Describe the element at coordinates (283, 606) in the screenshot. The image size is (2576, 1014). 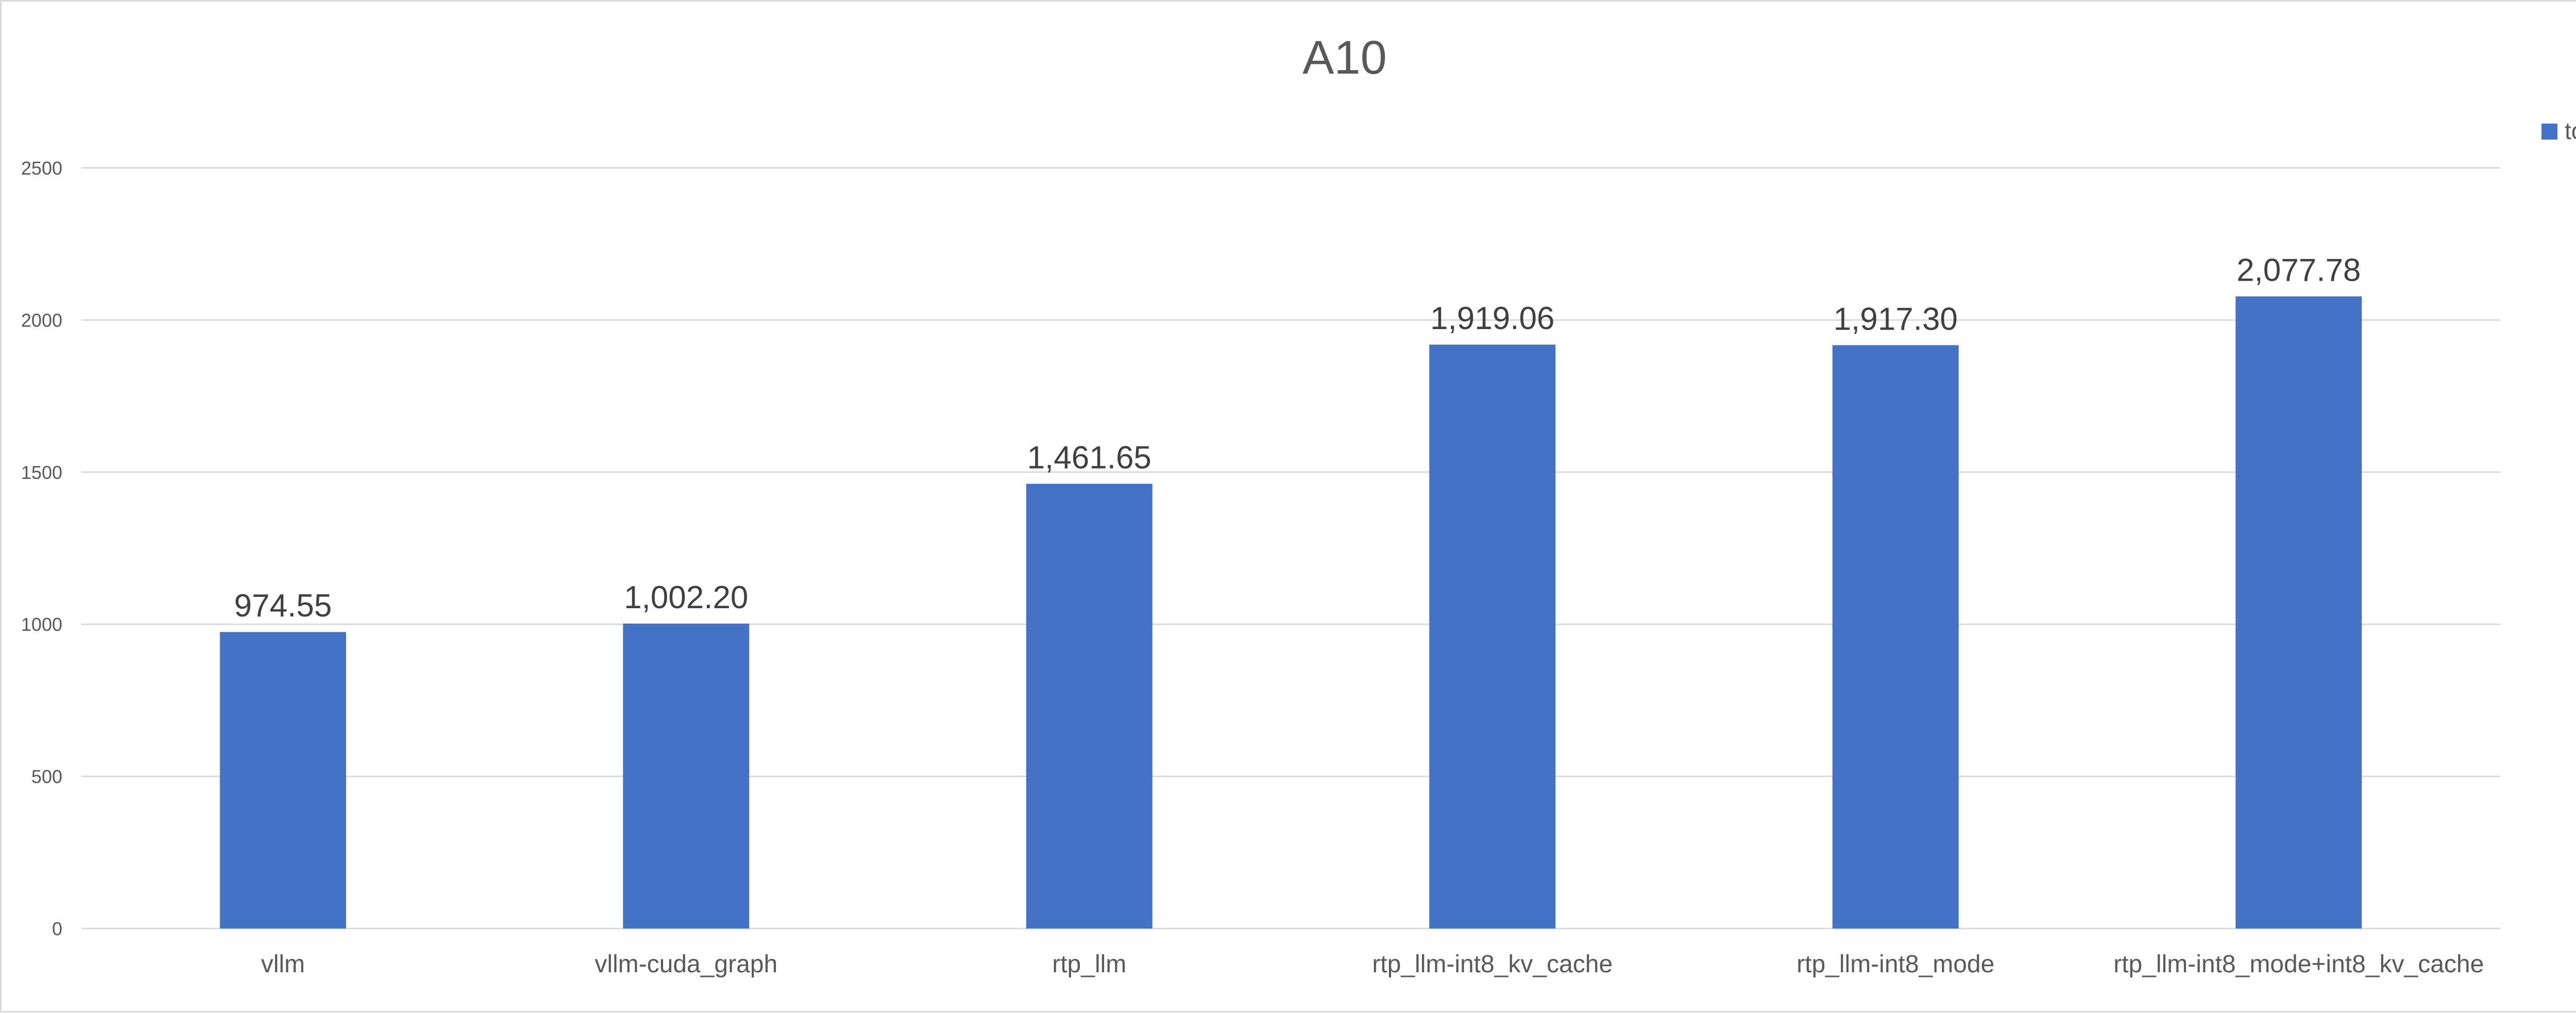
I see `data-label: 974.55` at that location.